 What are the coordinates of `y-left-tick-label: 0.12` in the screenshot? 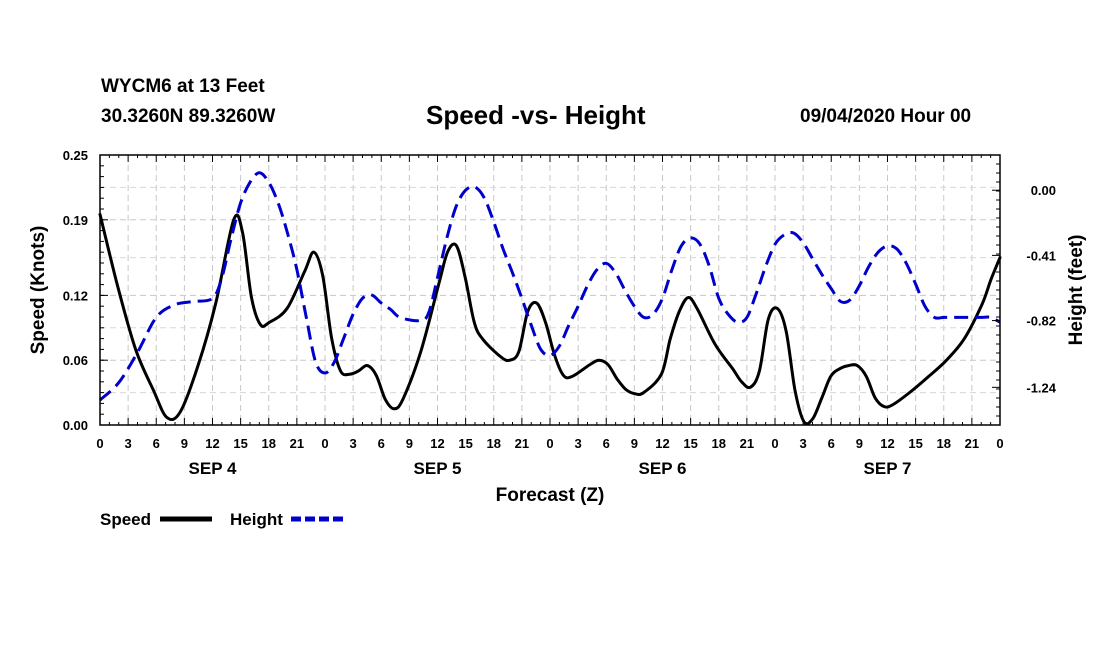 It's located at (75, 295).